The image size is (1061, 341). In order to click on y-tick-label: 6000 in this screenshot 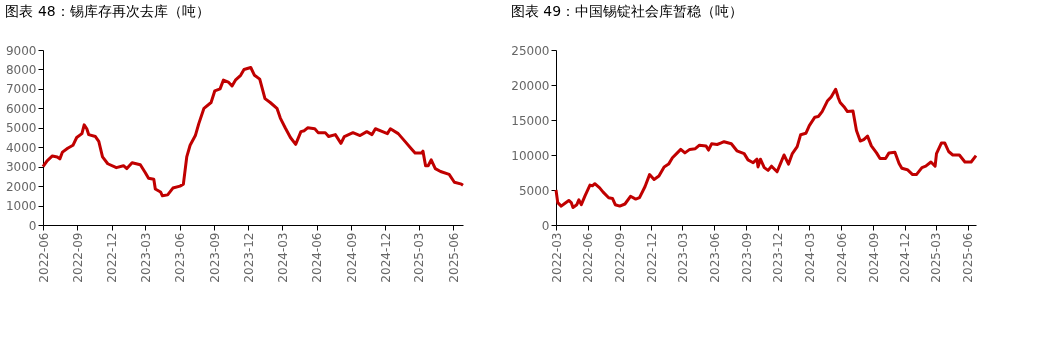, I will do `click(21, 108)`.